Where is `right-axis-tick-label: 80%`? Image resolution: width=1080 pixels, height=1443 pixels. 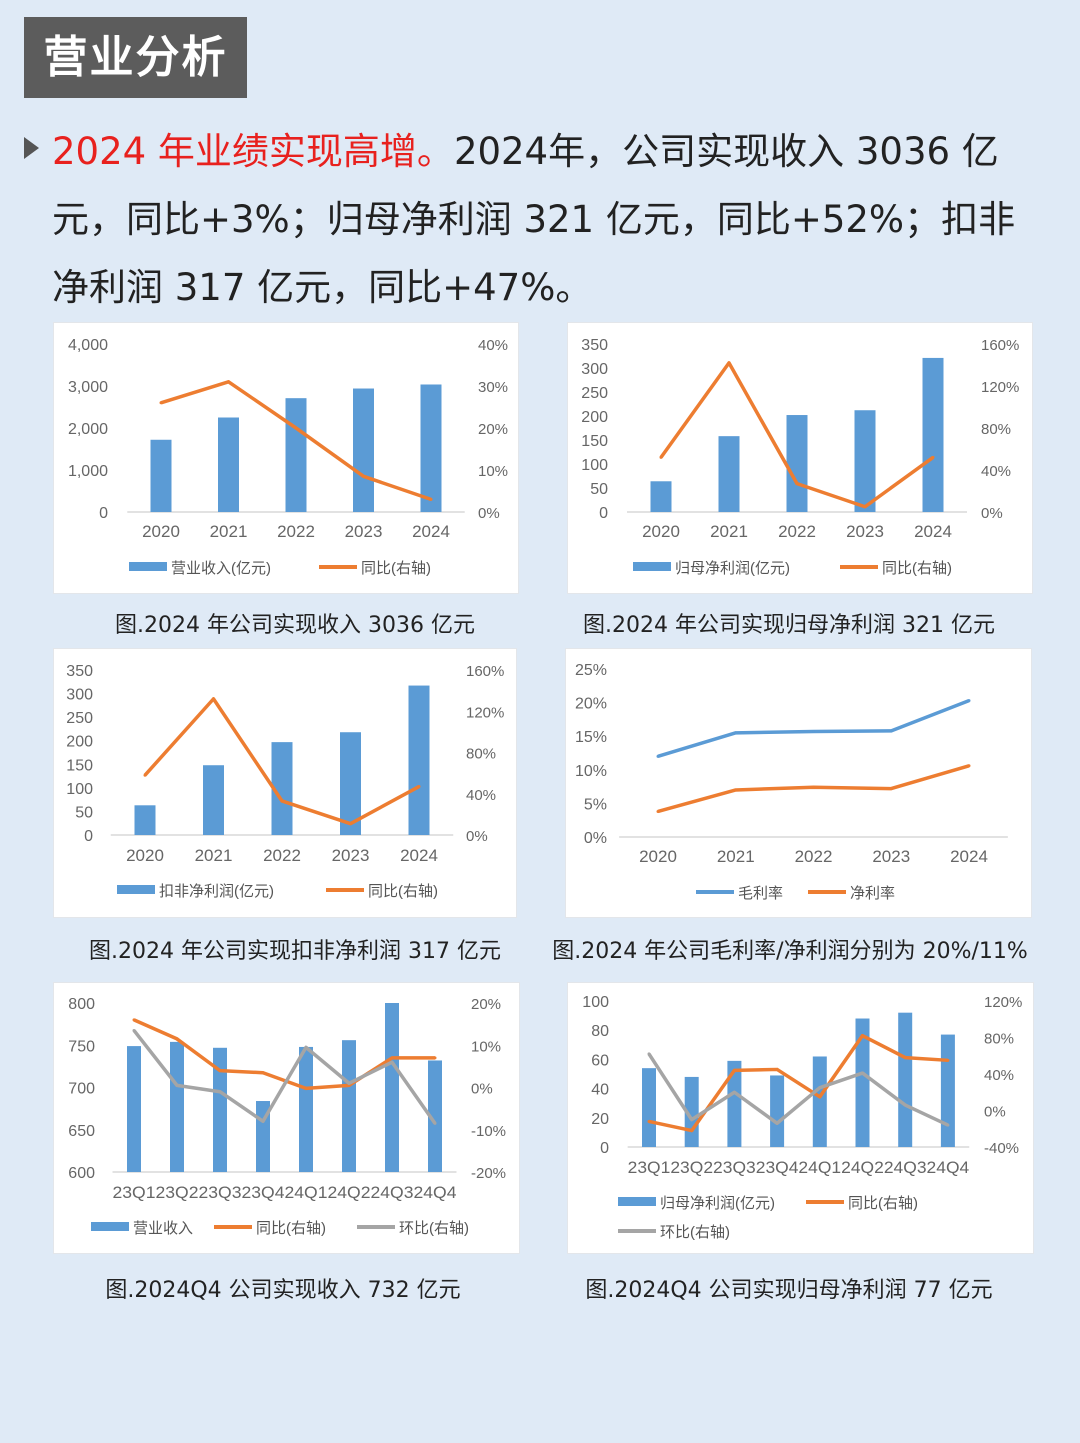
right-axis-tick-label: 80% is located at coordinates (999, 1039).